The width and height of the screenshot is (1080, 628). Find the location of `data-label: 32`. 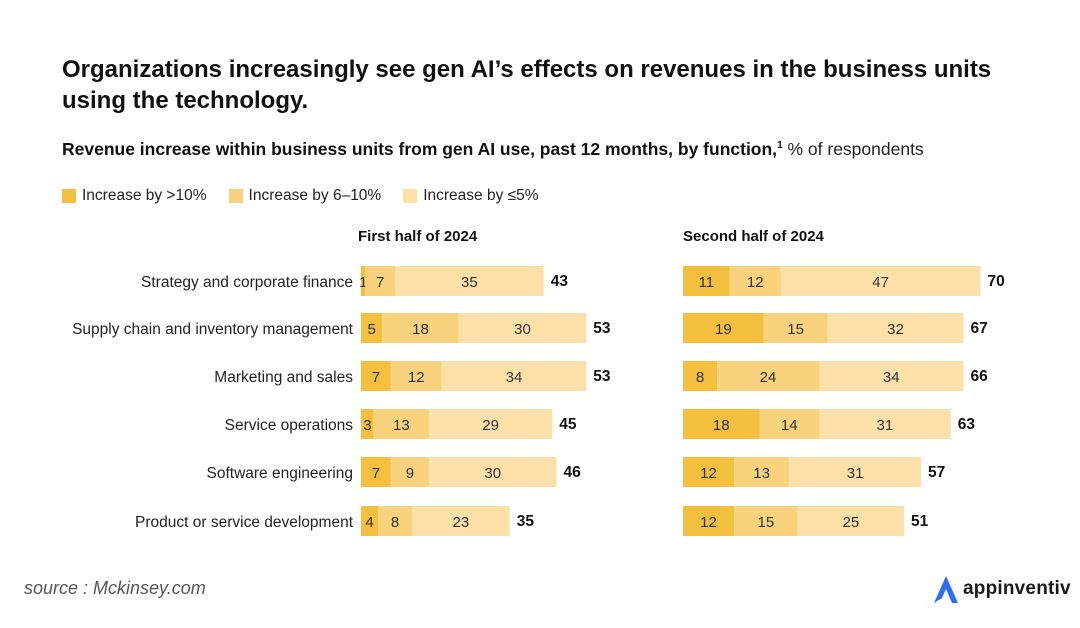

data-label: 32 is located at coordinates (895, 329).